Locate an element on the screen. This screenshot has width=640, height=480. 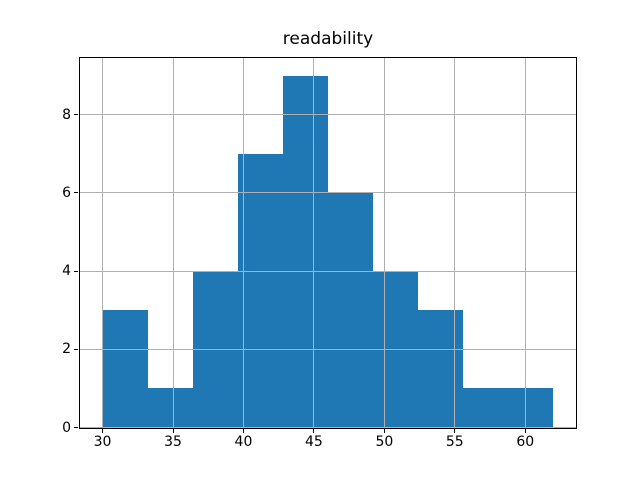
x-tick-label: 45 is located at coordinates (313, 441).